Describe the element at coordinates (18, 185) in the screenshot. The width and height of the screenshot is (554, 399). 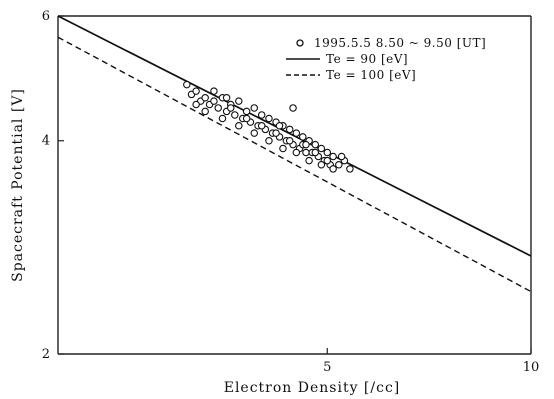
I see `y-axis-title: Spacecraft Potential [V]` at that location.